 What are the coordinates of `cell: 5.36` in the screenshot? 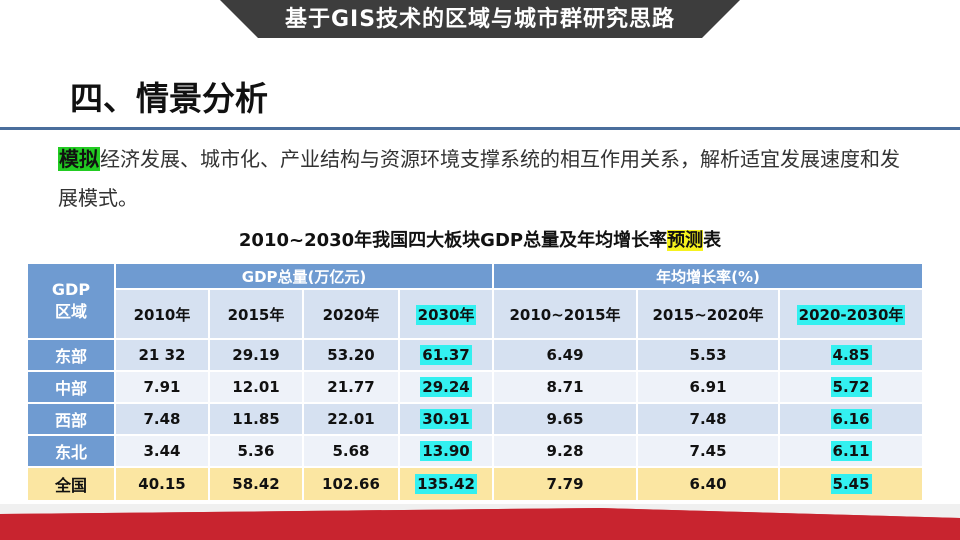 It's located at (256, 451).